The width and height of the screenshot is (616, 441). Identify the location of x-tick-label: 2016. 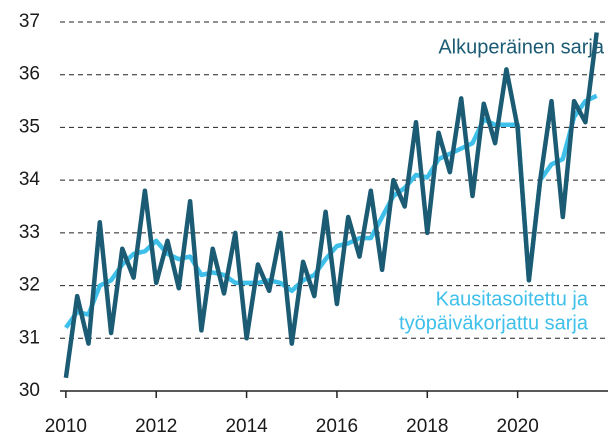
(337, 426).